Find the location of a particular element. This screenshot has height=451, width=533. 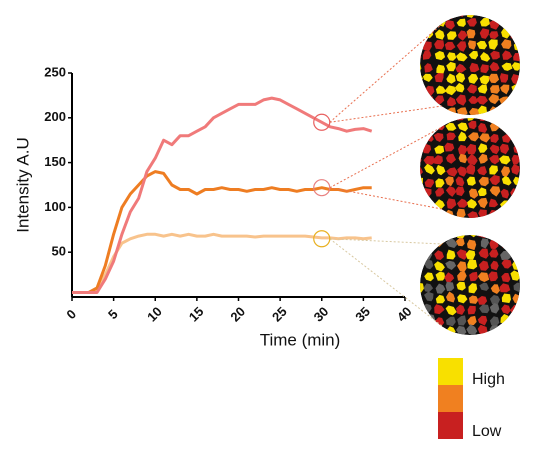

x-axis-label: Time (min) is located at coordinates (300, 339).